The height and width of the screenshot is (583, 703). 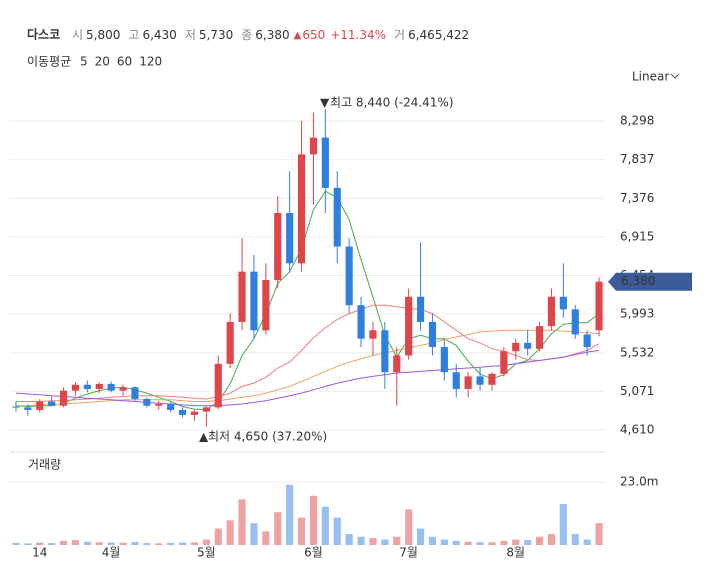 What do you see at coordinates (216, 35) in the screenshot?
I see `quote-value: 5,730` at bounding box center [216, 35].